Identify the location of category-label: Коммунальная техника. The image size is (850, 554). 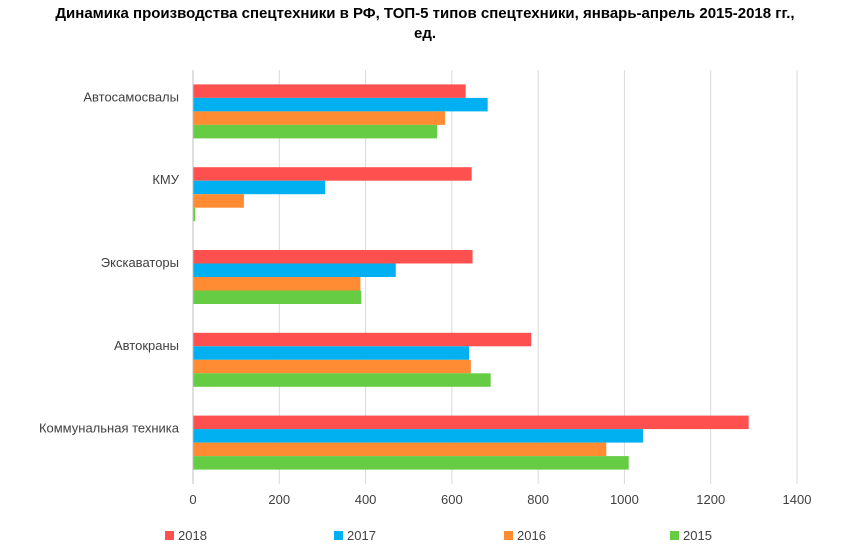
(109, 428).